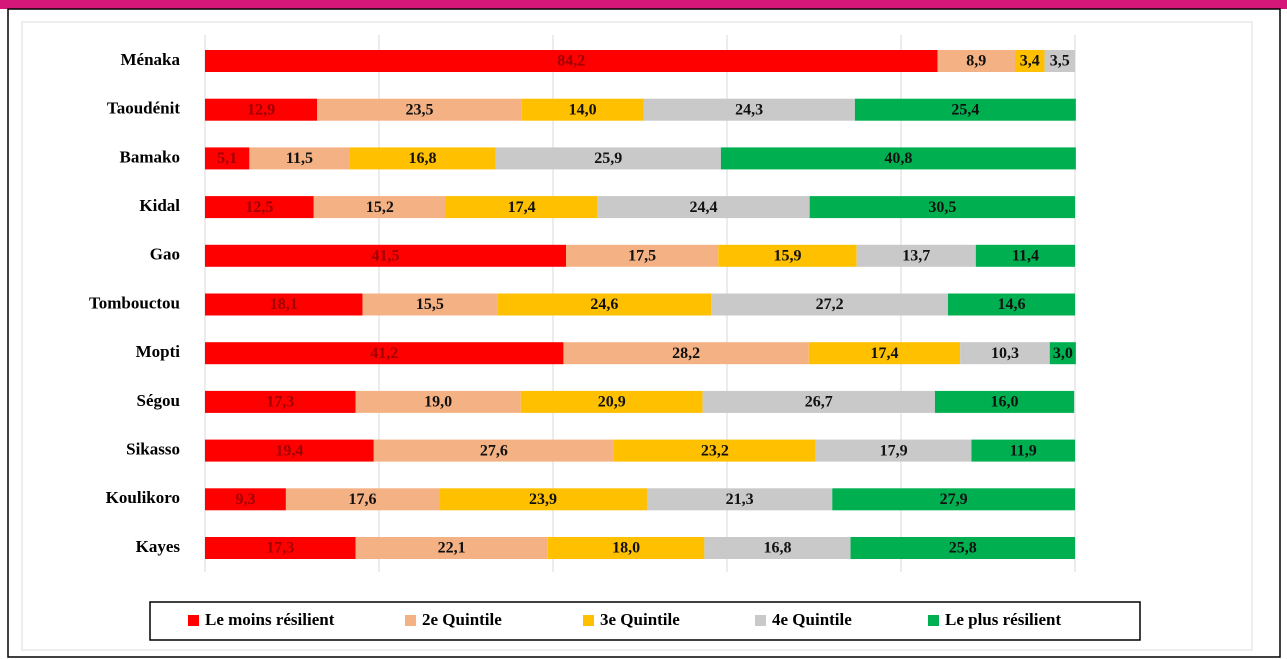 This screenshot has height=659, width=1287. I want to click on data-label: 40,8, so click(898, 158).